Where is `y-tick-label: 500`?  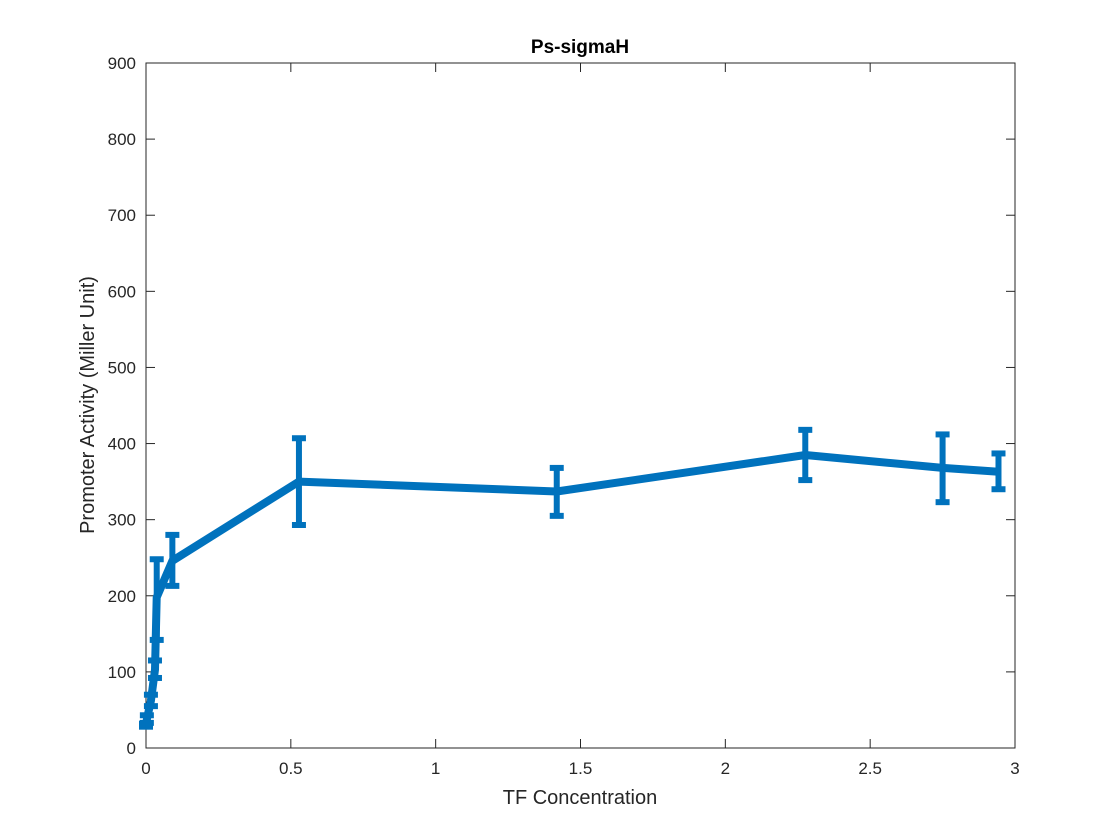 y-tick-label: 500 is located at coordinates (122, 367).